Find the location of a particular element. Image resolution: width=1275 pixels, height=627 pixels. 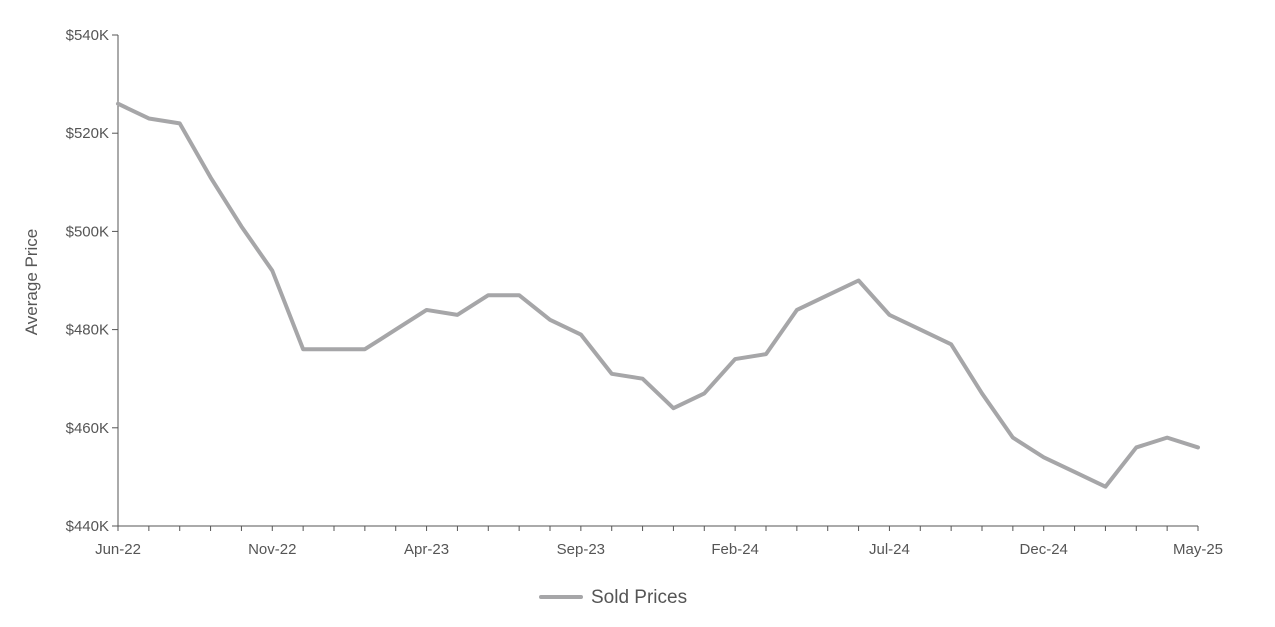

x-tick-label: Sep-23 is located at coordinates (581, 549).